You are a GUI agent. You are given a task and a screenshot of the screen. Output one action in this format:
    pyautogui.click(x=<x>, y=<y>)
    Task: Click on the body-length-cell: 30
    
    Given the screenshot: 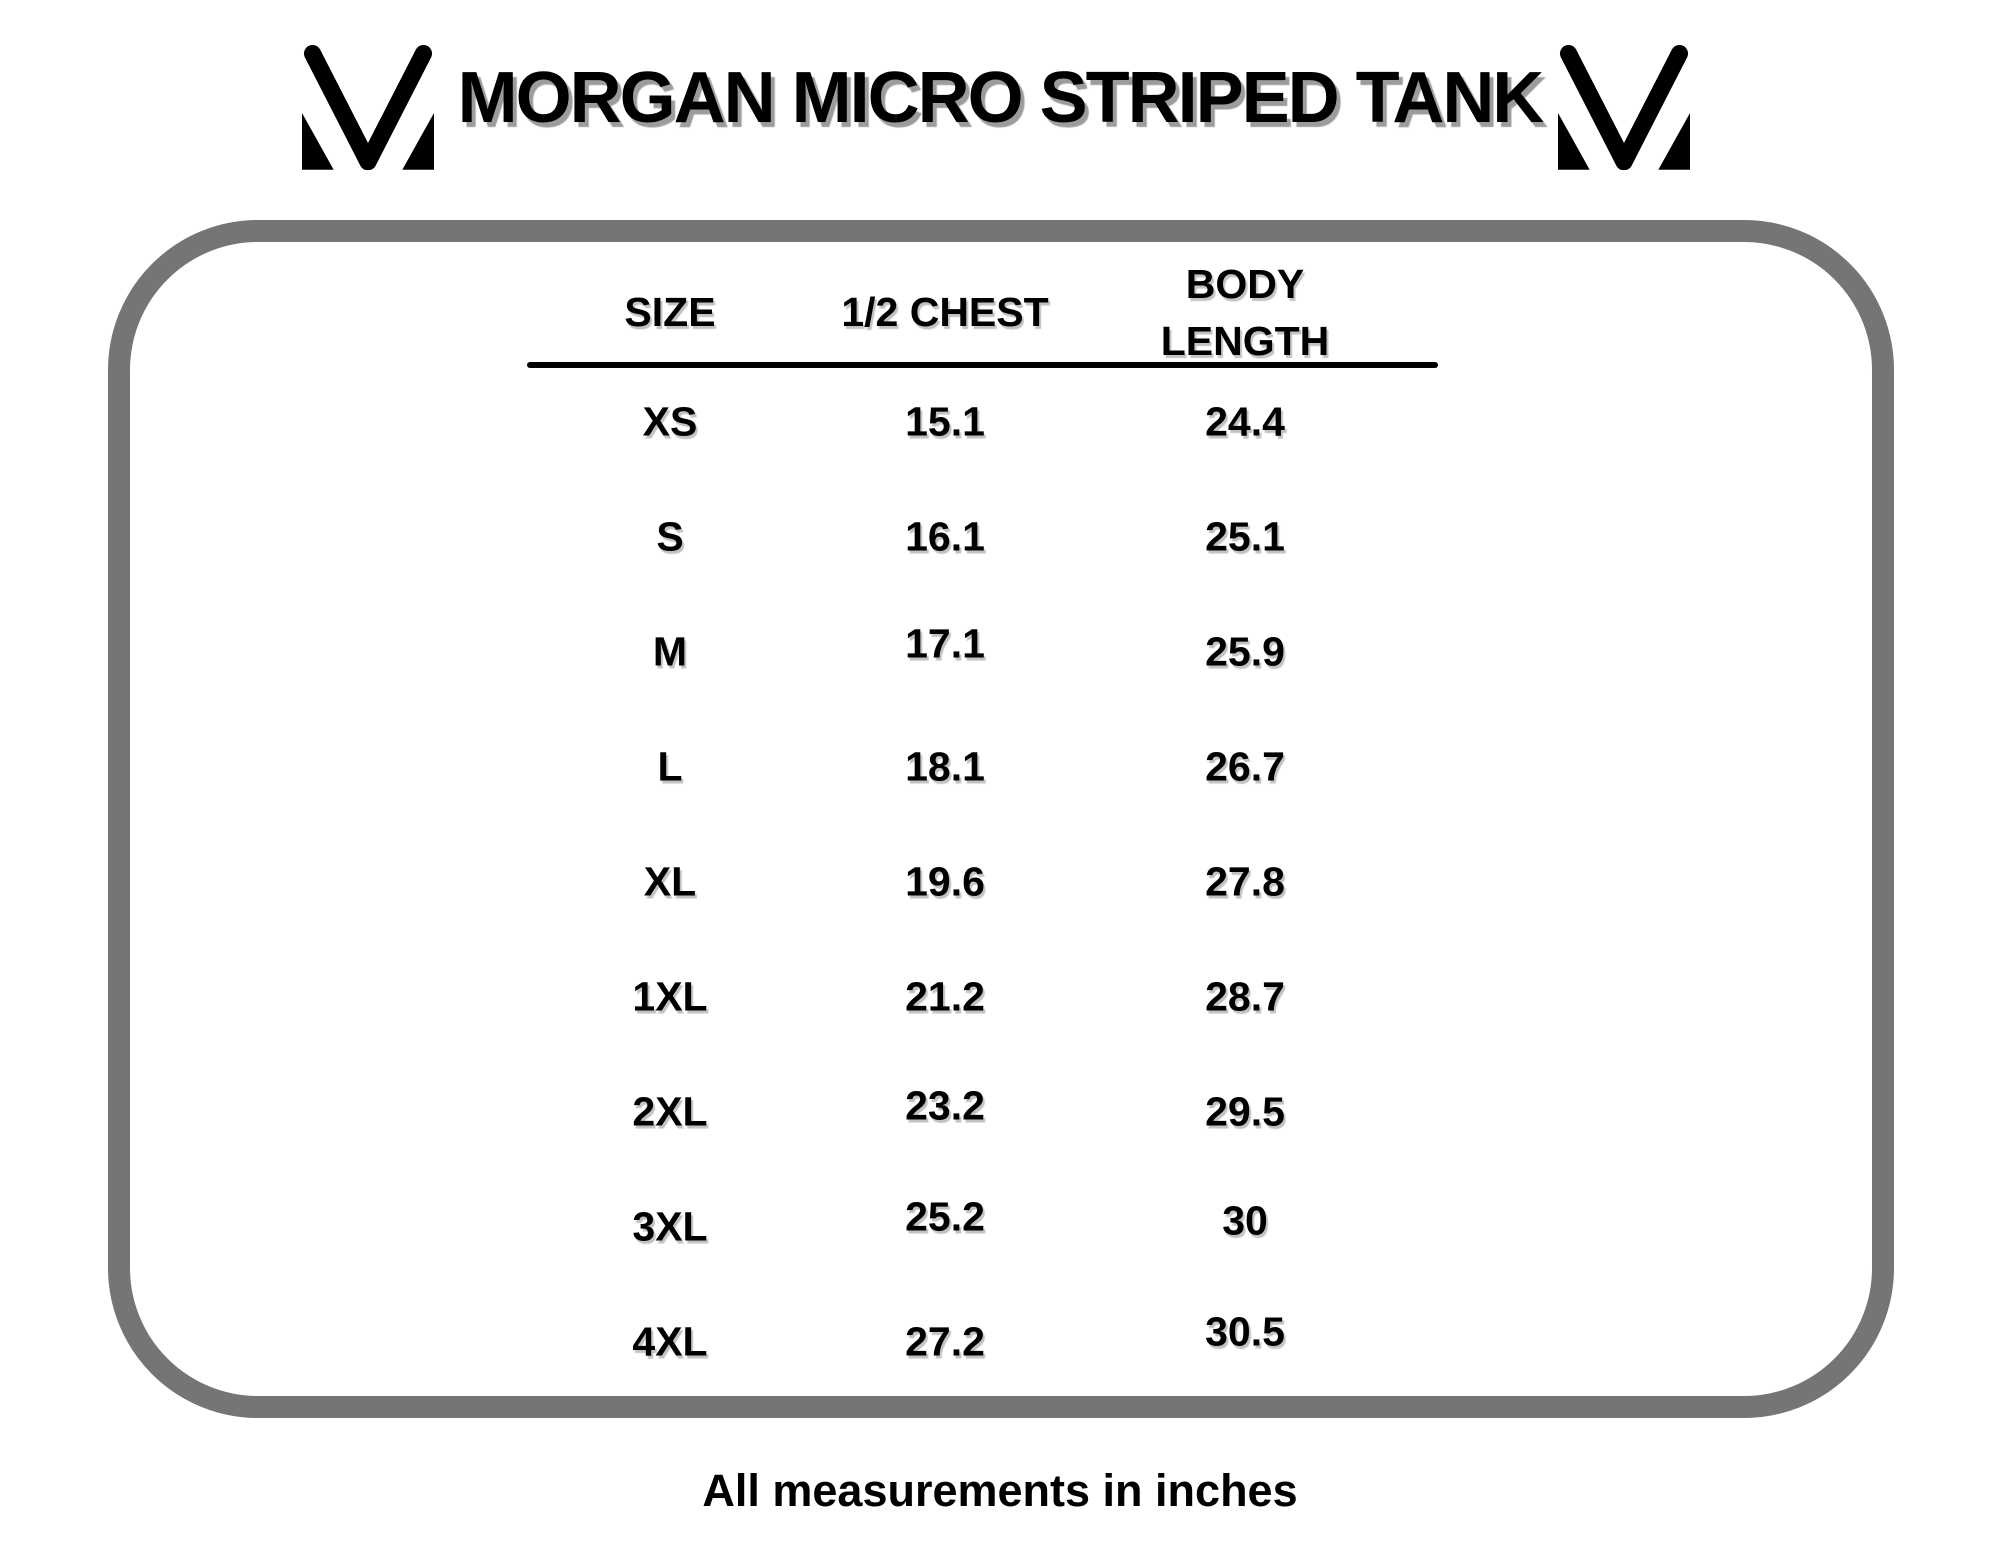 What is the action you would take?
    pyautogui.click(x=1245, y=1220)
    